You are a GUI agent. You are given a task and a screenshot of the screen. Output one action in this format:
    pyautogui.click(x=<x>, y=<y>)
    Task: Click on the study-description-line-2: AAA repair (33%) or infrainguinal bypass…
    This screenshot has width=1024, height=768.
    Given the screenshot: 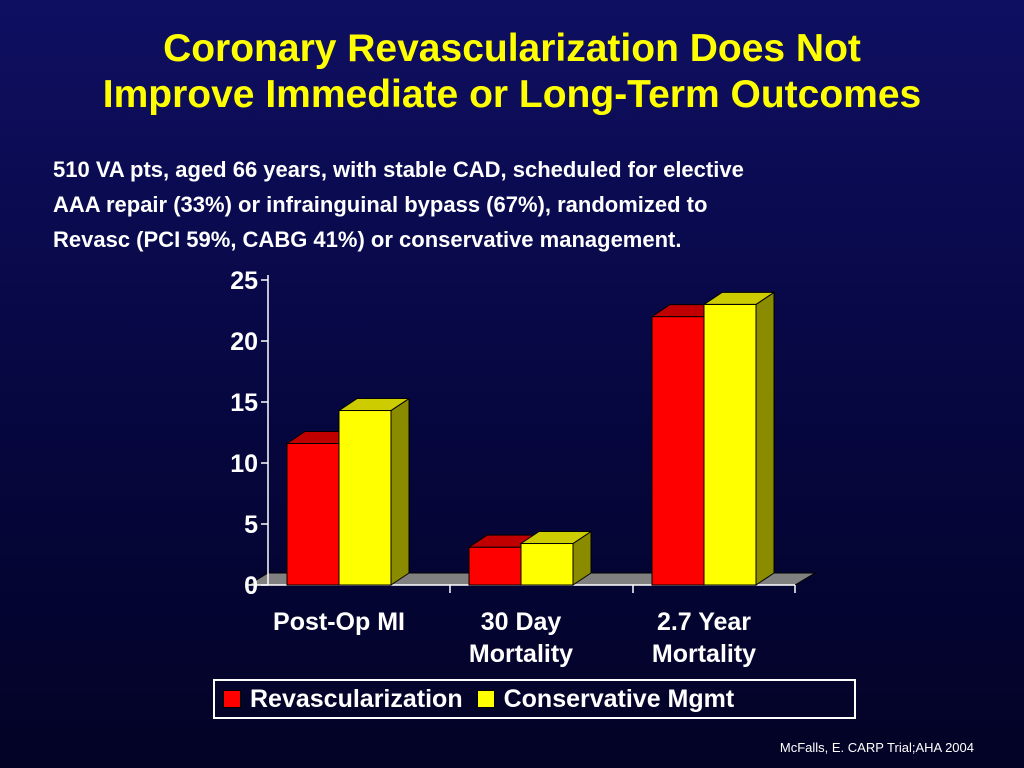 What is the action you would take?
    pyautogui.click(x=380, y=204)
    